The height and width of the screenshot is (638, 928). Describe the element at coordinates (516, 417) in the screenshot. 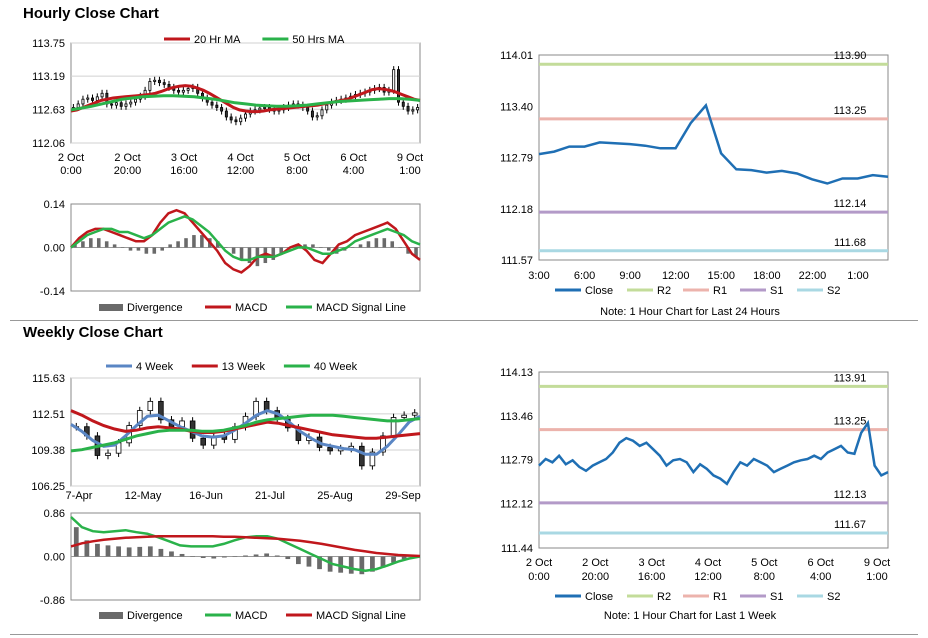

I see `weekly-close-1wk-ytick: 113.46` at that location.